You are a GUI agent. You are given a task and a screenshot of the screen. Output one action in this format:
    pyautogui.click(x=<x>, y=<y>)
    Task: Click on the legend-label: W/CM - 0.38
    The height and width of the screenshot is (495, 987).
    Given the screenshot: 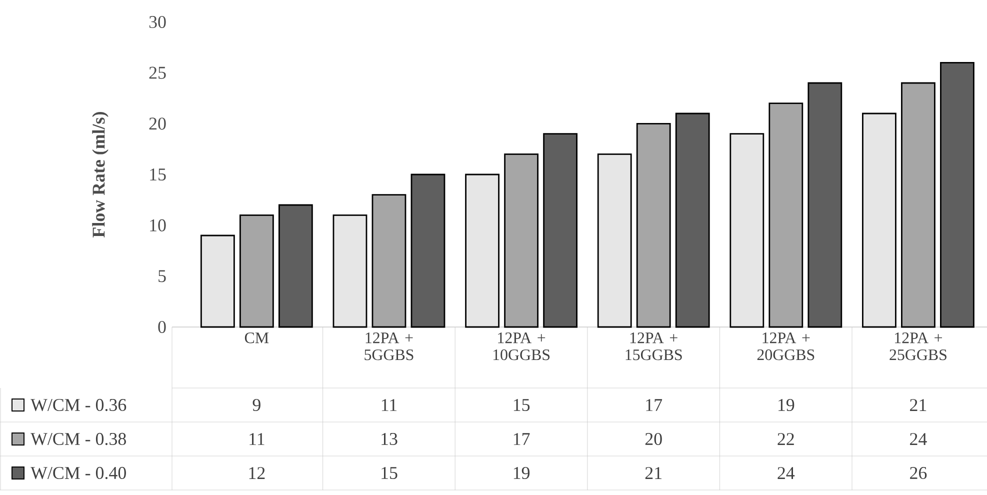 What is the action you would take?
    pyautogui.click(x=78, y=439)
    